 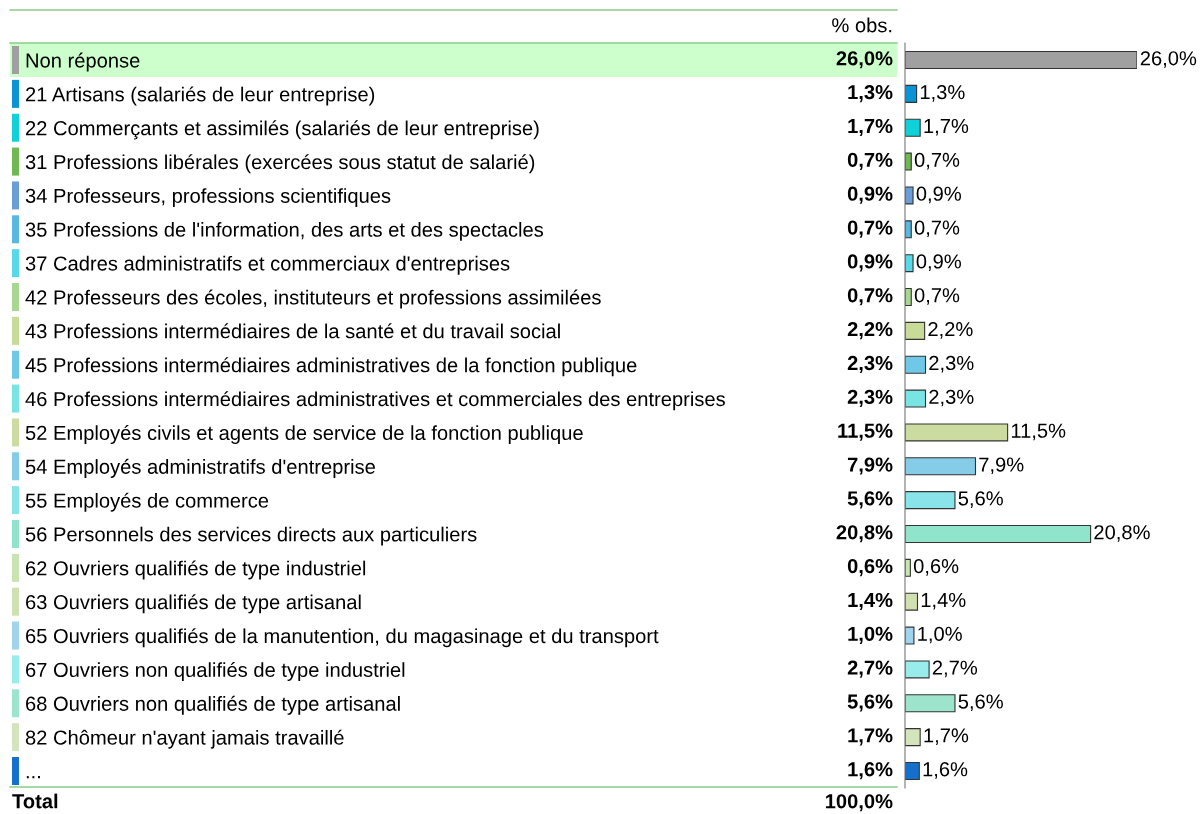 I want to click on text: 2,7%, so click(x=955, y=669).